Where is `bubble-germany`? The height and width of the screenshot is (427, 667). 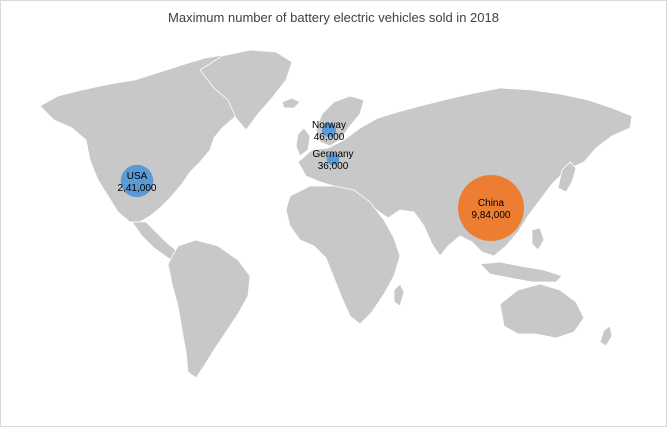 bubble-germany is located at coordinates (333, 159).